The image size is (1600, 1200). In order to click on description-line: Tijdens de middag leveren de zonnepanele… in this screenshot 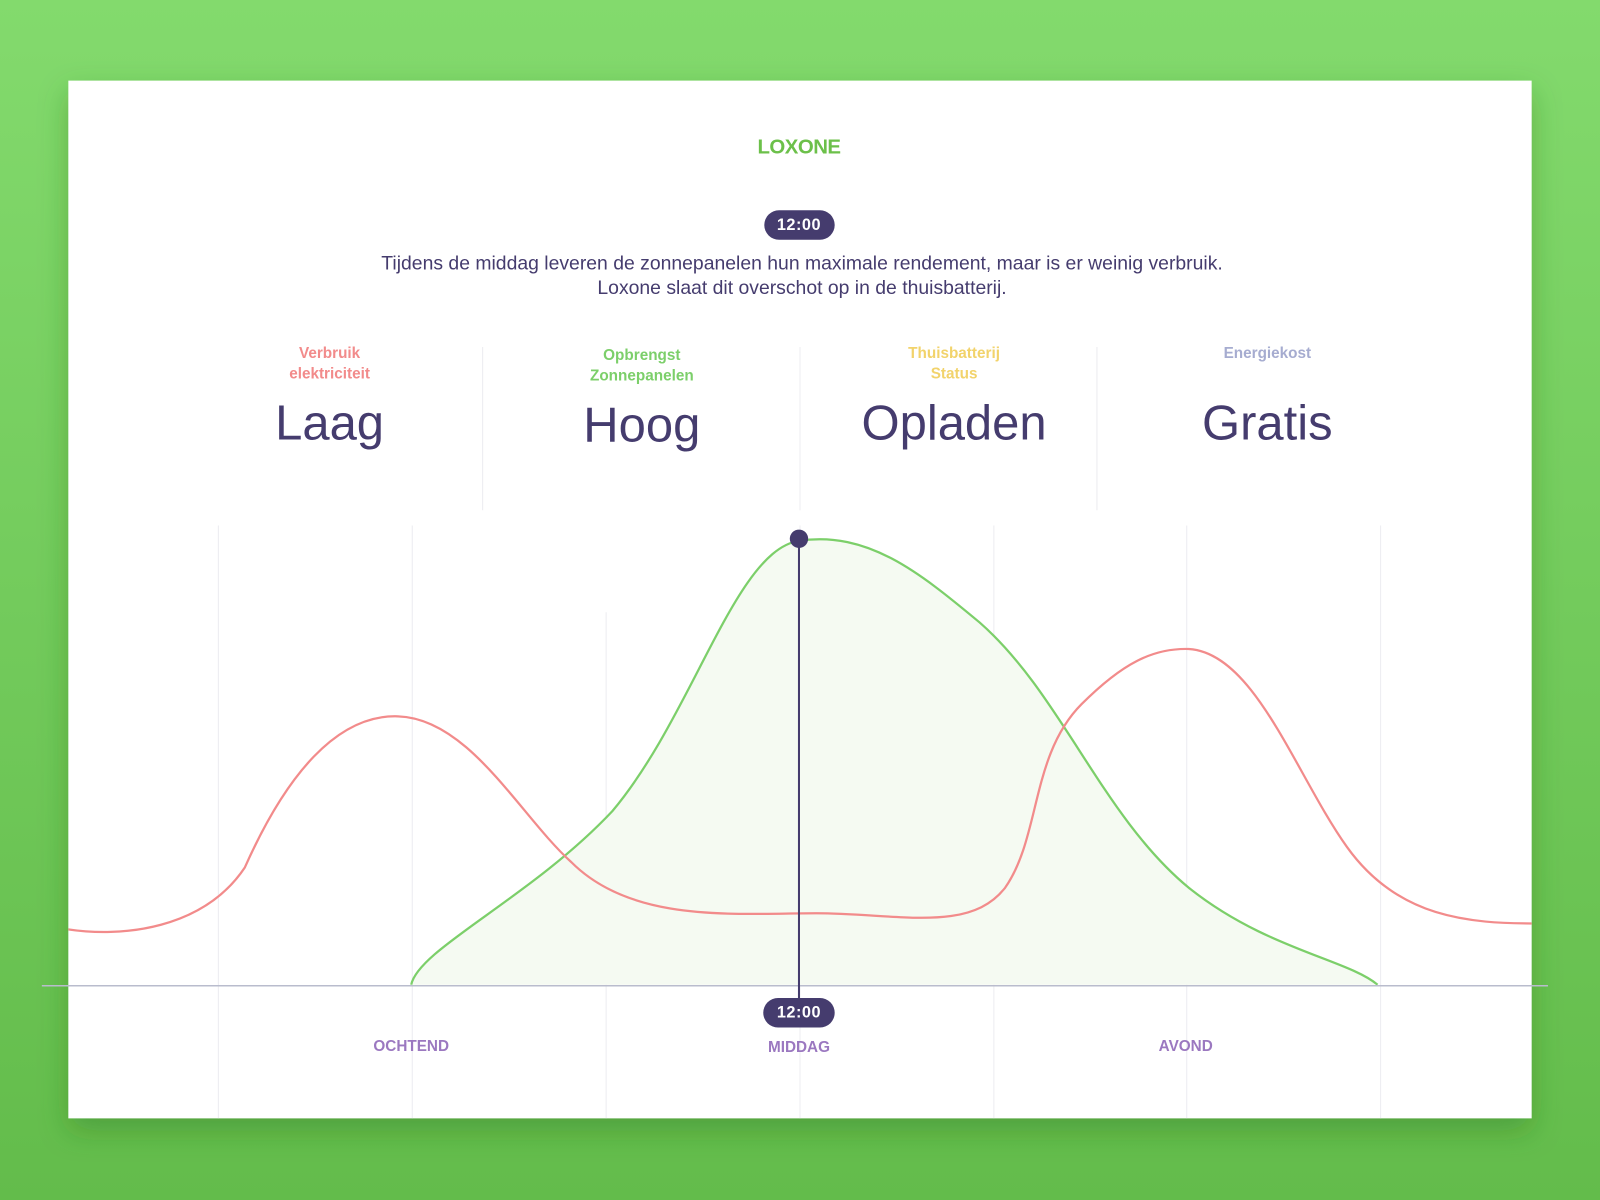, I will do `click(801, 263)`.